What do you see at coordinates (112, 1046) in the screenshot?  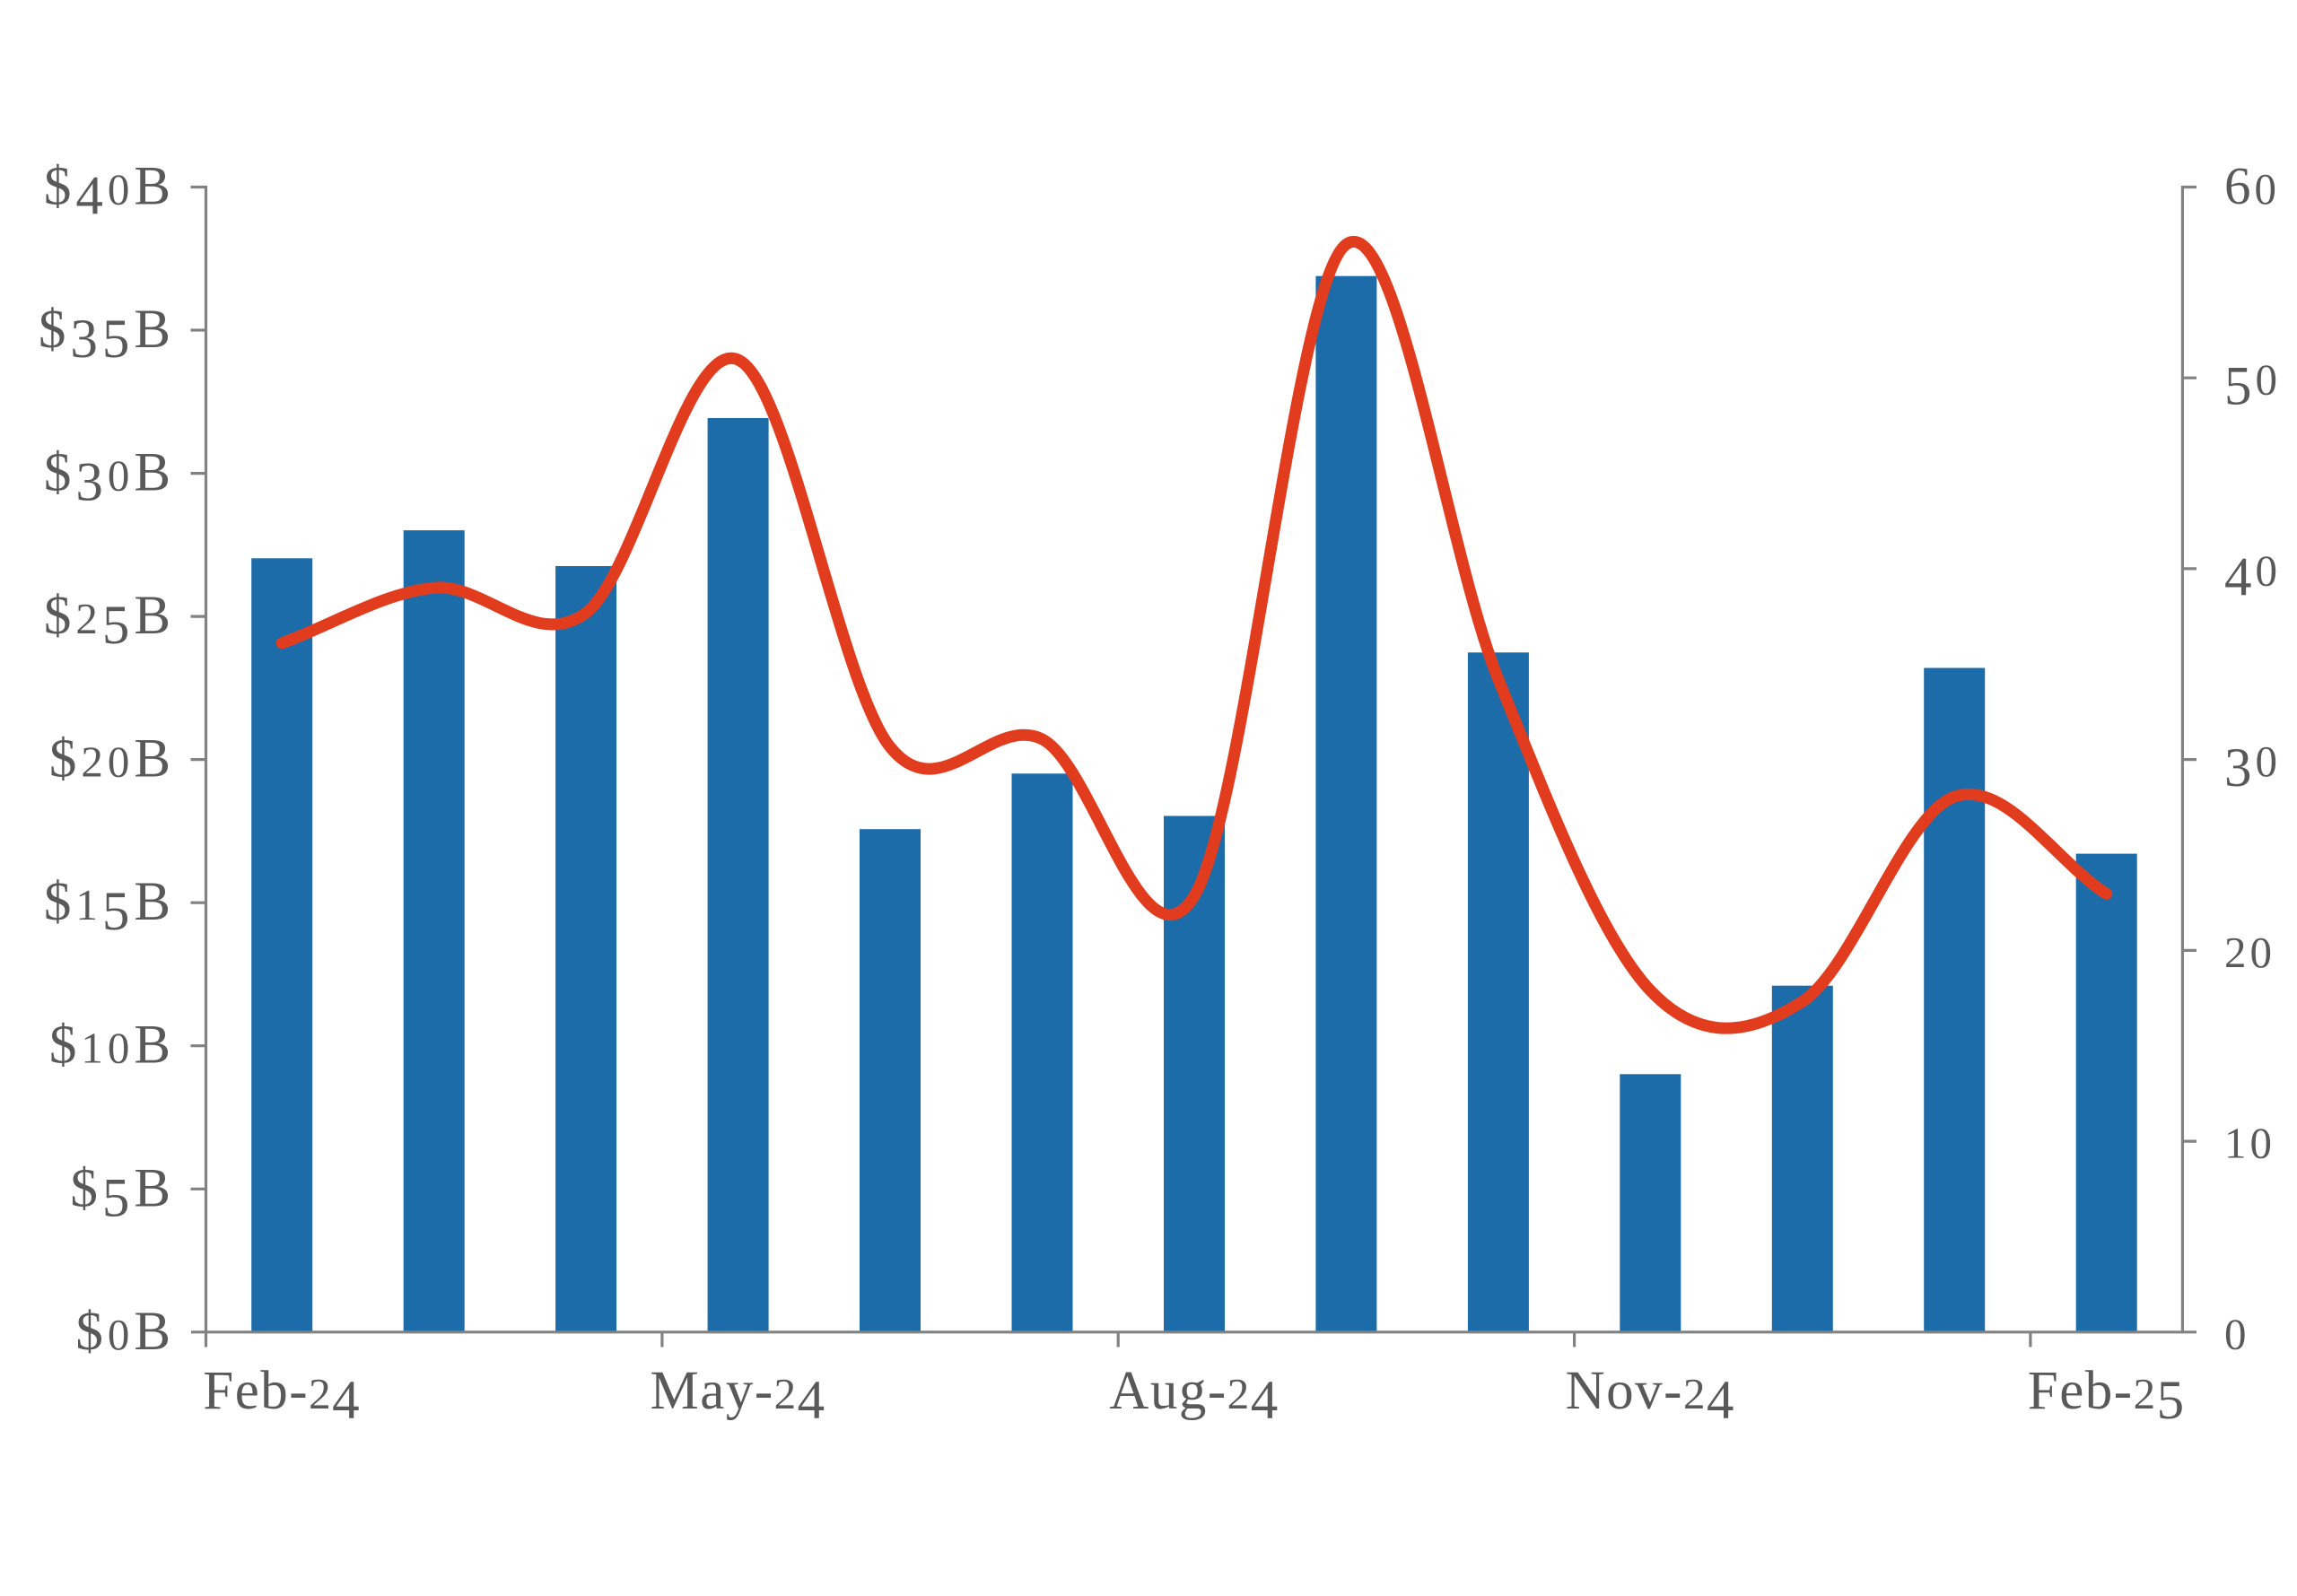 I see `svg-text: $10B` at bounding box center [112, 1046].